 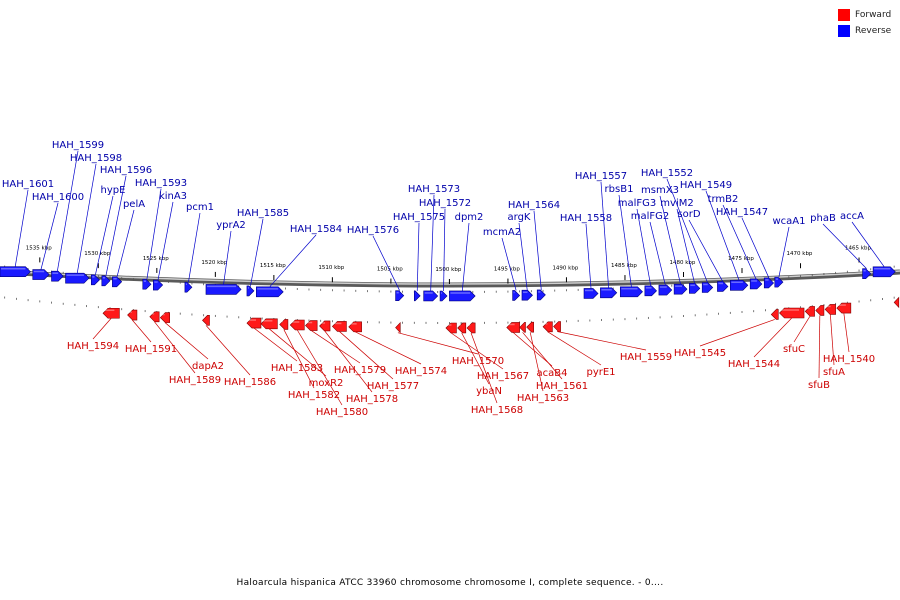 I want to click on reverse-gene-argk, so click(x=527, y=295).